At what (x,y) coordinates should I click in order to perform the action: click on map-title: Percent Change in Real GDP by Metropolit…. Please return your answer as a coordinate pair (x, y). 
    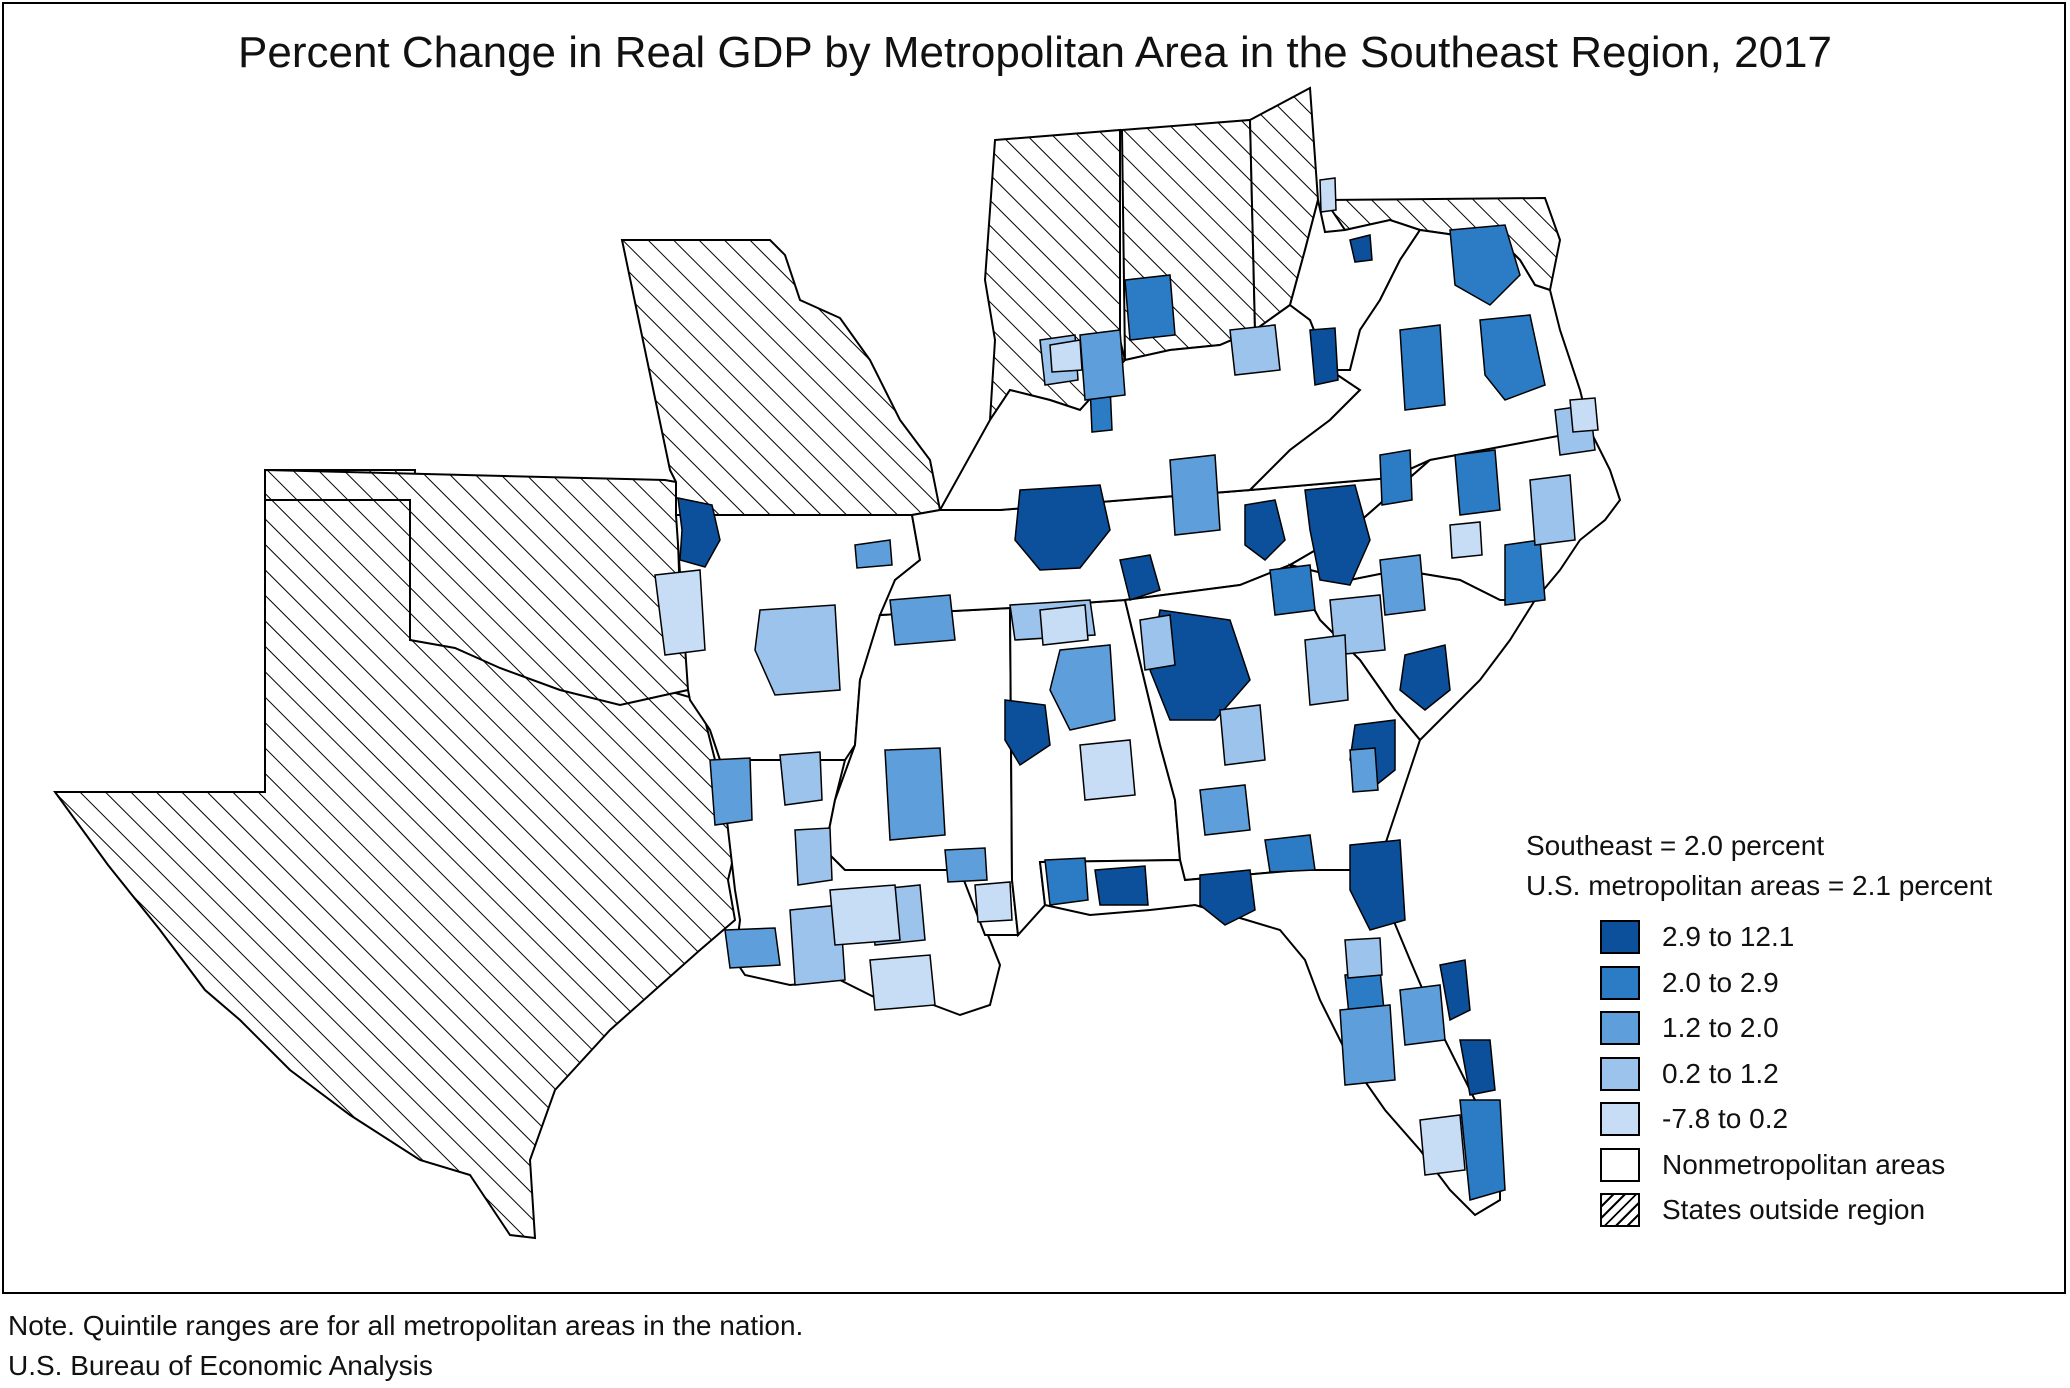
    Looking at the image, I should click on (1035, 52).